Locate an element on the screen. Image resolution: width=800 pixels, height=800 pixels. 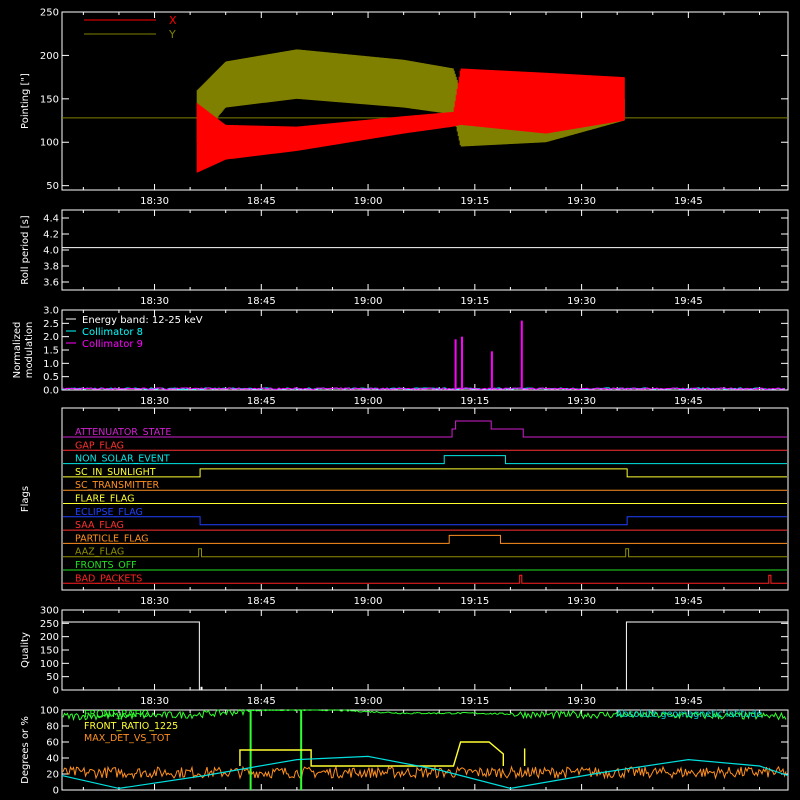
roll_period-ylabel: Roll period [s] is located at coordinates (25, 249).